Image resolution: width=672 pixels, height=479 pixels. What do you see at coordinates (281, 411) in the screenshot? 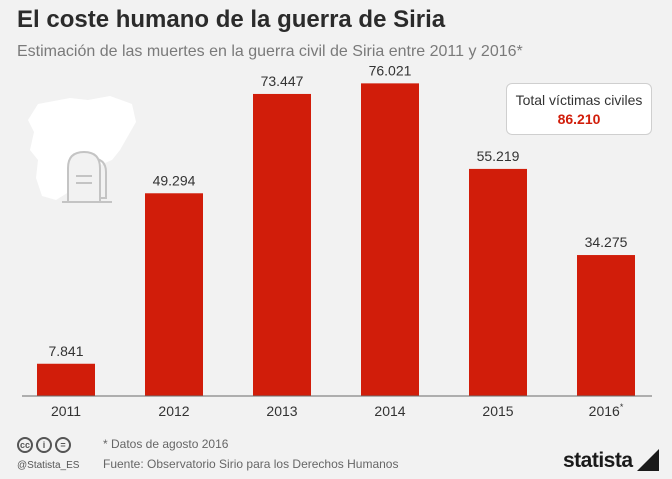
I see `x-tick-2013: 2013` at bounding box center [281, 411].